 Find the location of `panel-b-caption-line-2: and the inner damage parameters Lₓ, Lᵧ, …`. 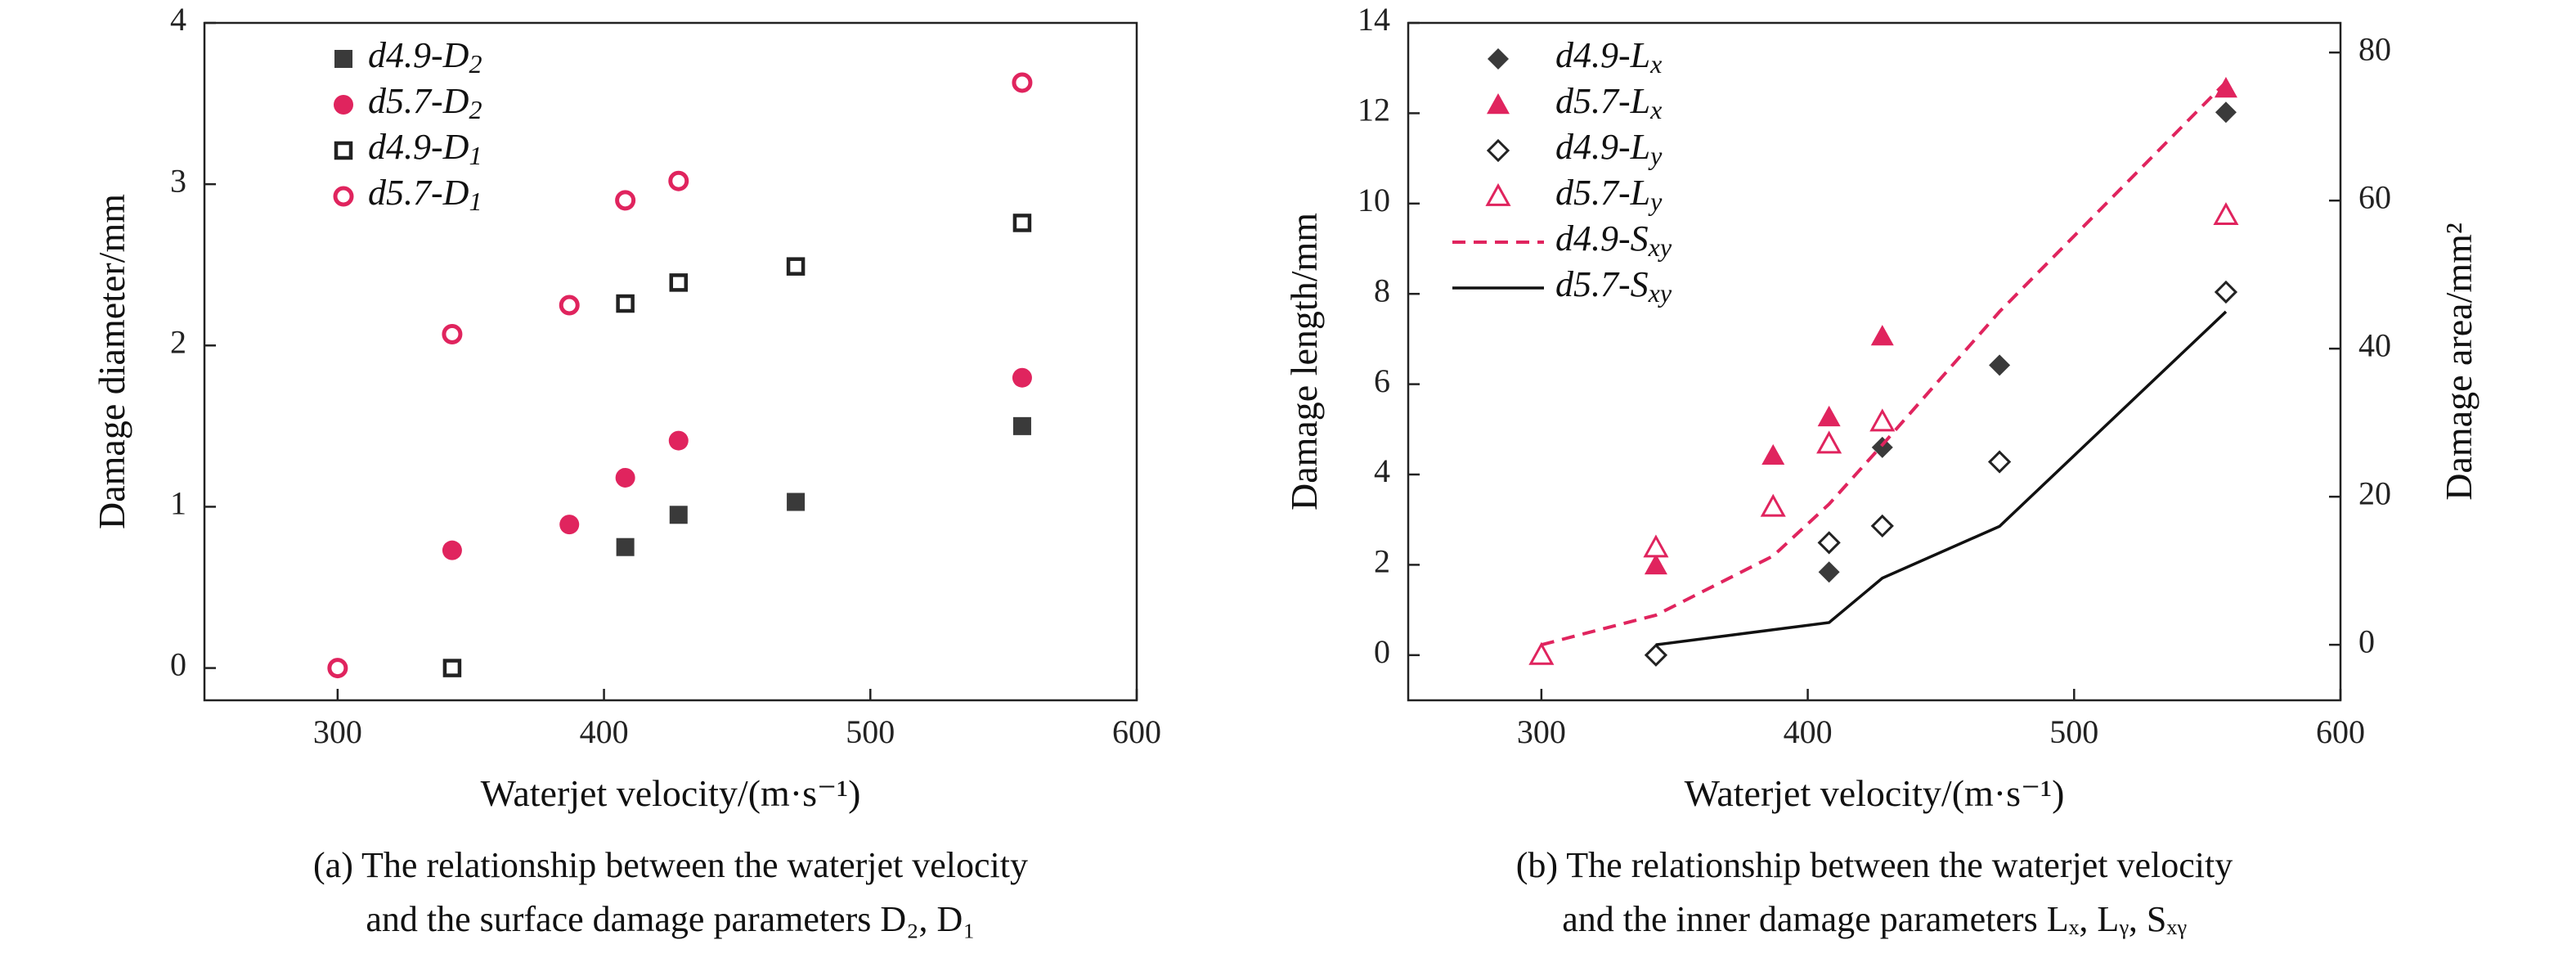

panel-b-caption-line-2: and the inner damage parameters Lₓ, Lᵧ, … is located at coordinates (1874, 919).